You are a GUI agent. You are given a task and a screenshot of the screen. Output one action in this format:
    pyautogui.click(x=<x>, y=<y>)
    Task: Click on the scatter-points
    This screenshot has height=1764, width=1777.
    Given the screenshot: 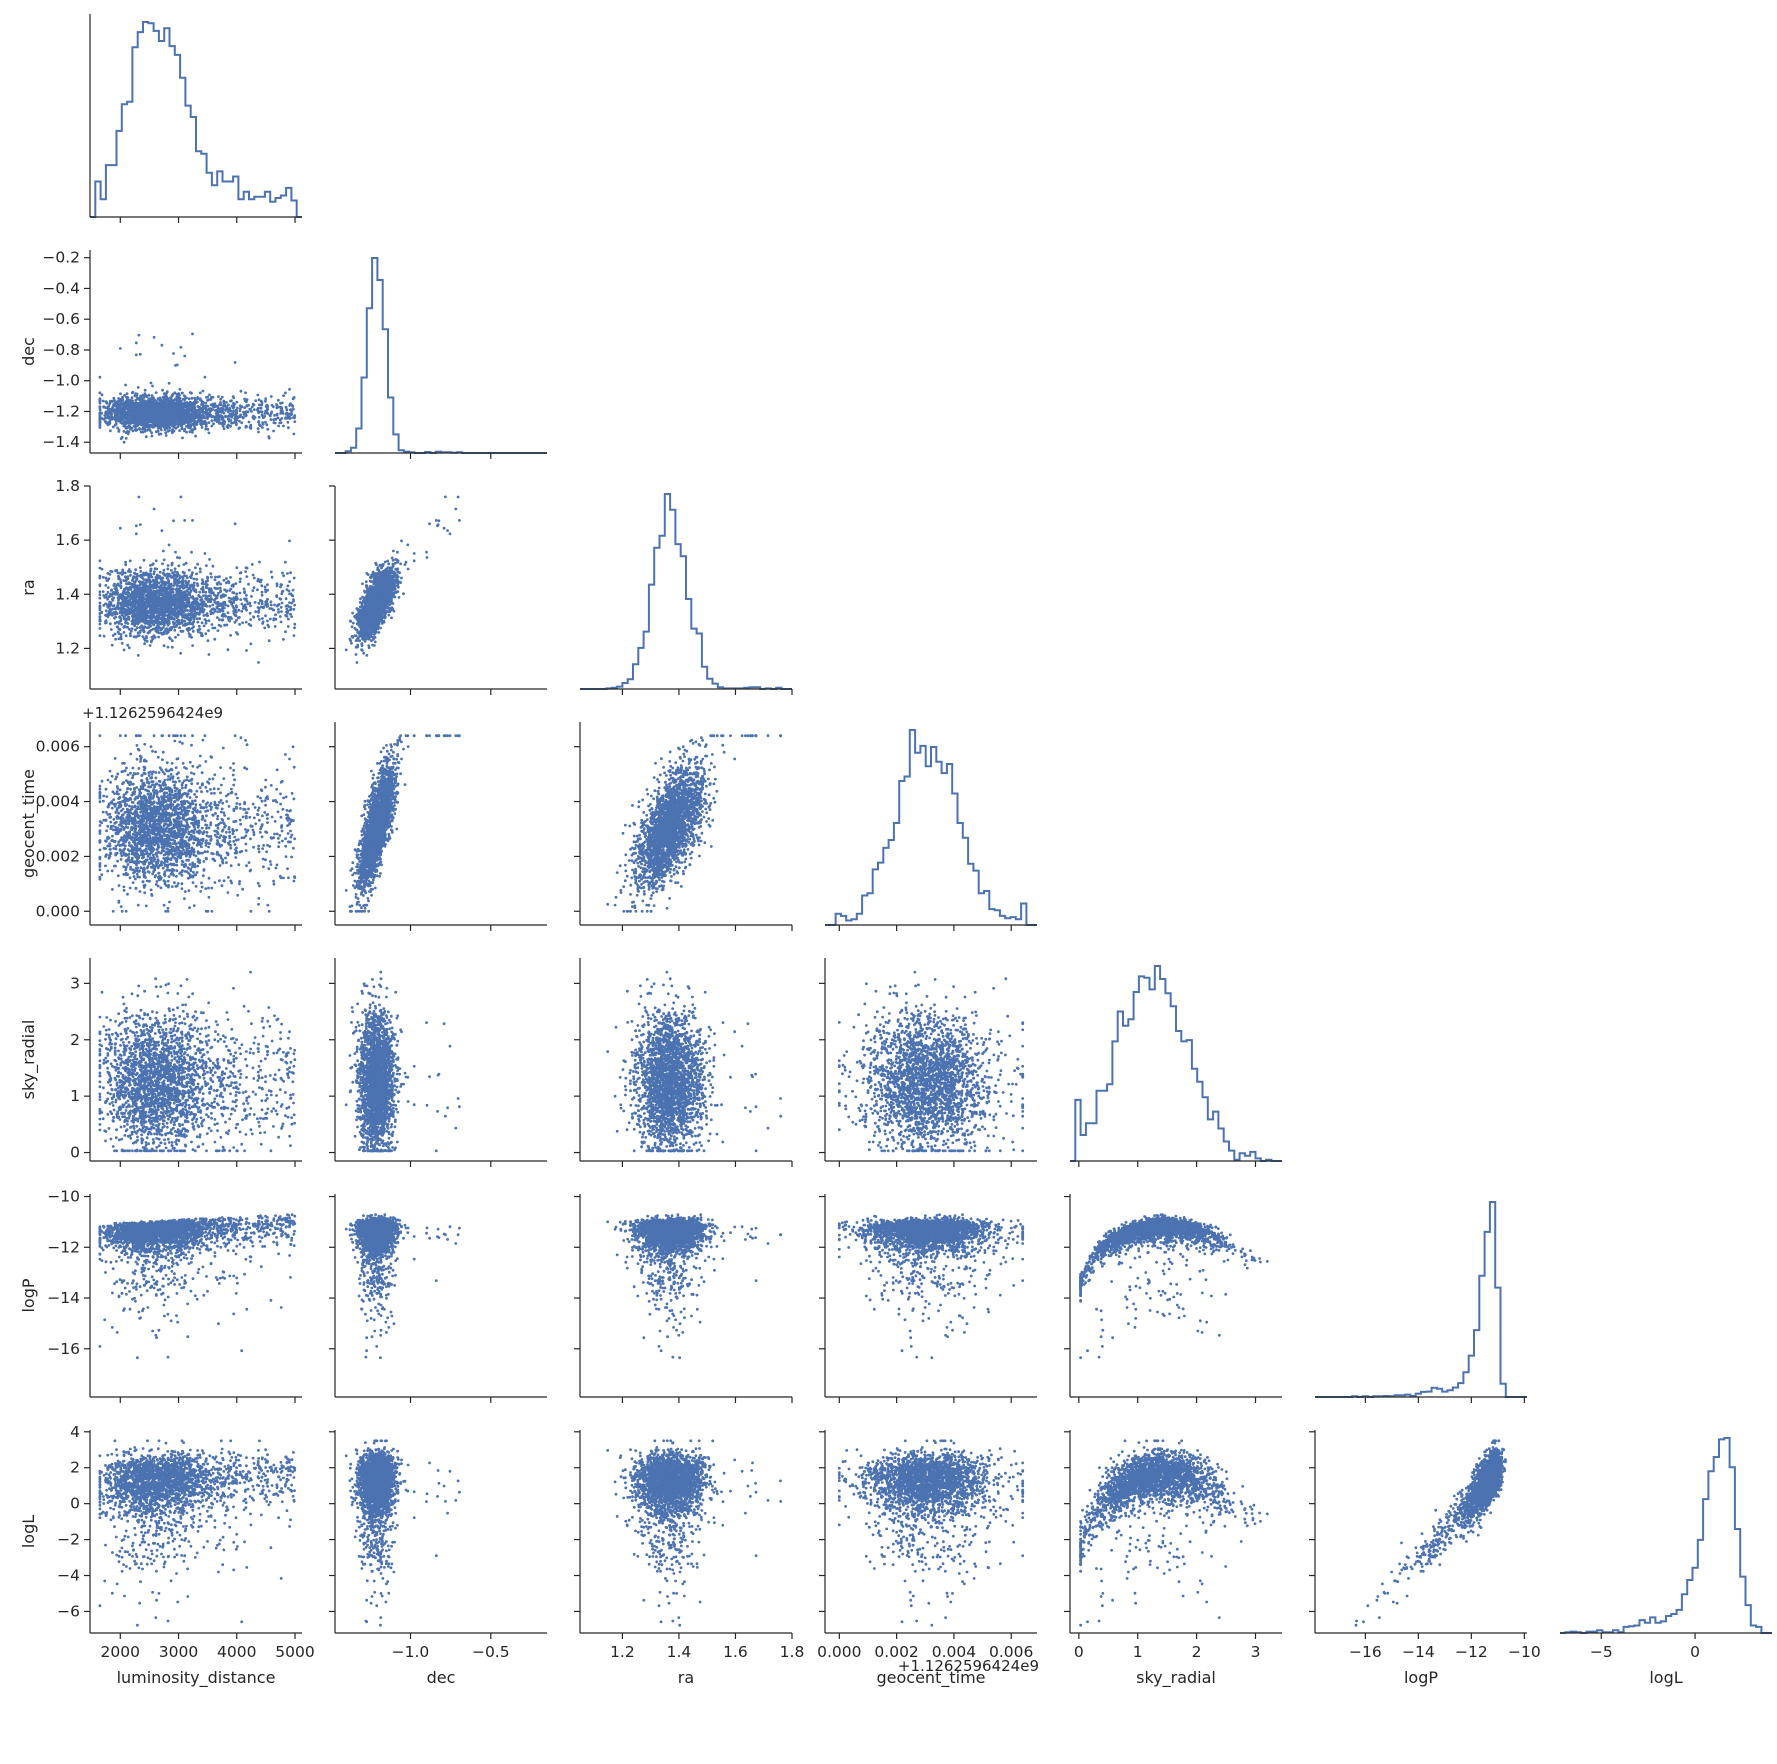 What is the action you would take?
    pyautogui.click(x=198, y=388)
    